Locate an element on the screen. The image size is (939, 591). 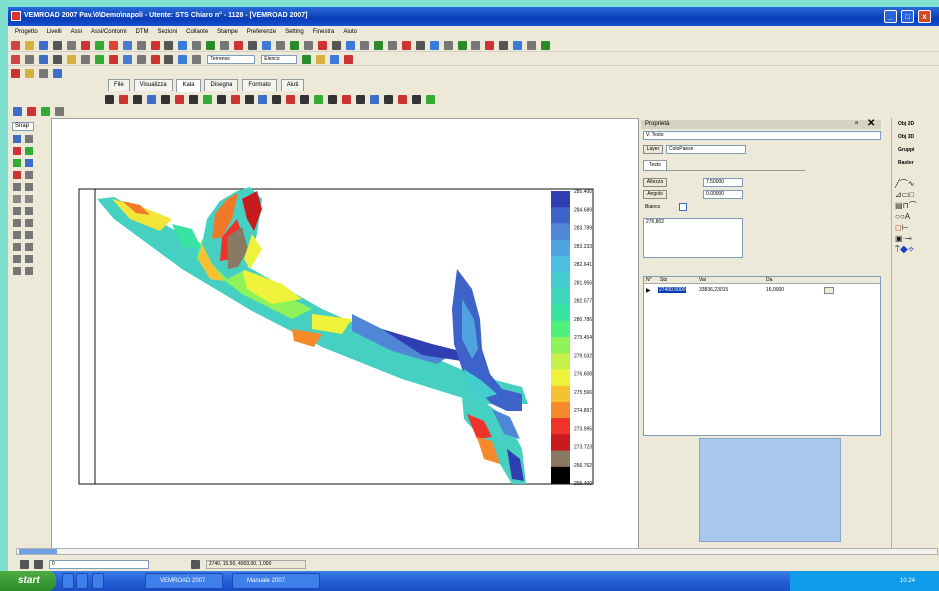
angolo-field: 0.00000 is located at coordinates (723, 194).